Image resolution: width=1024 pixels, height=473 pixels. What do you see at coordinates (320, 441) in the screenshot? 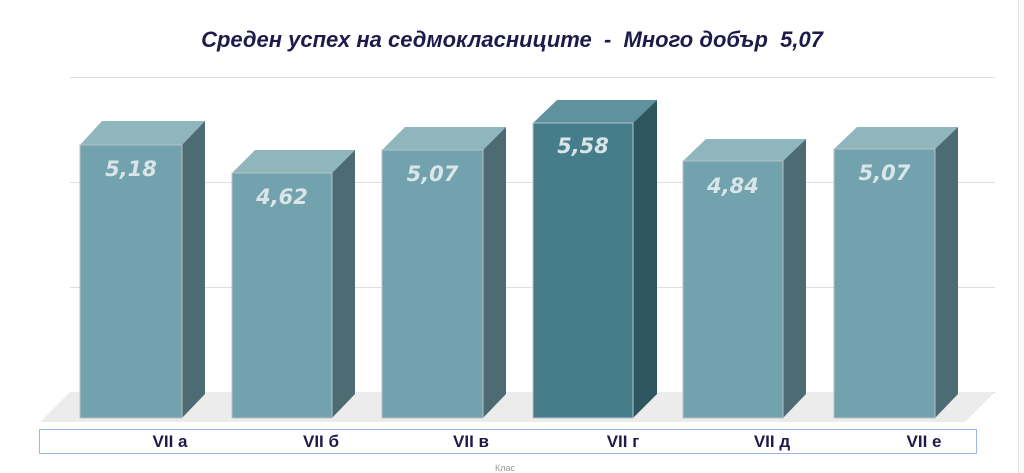
I see `x-label: VII б` at bounding box center [320, 441].